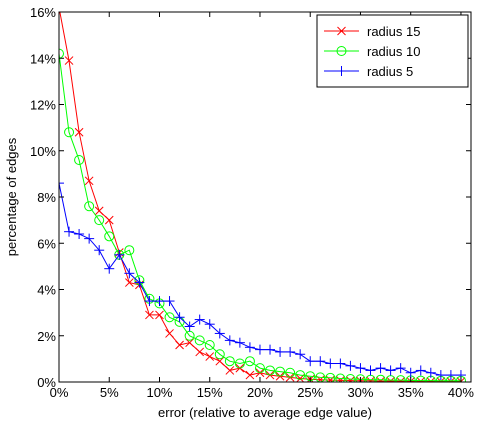 The width and height of the screenshot is (480, 426). I want to click on y-tick-label: 8%, so click(46, 197).